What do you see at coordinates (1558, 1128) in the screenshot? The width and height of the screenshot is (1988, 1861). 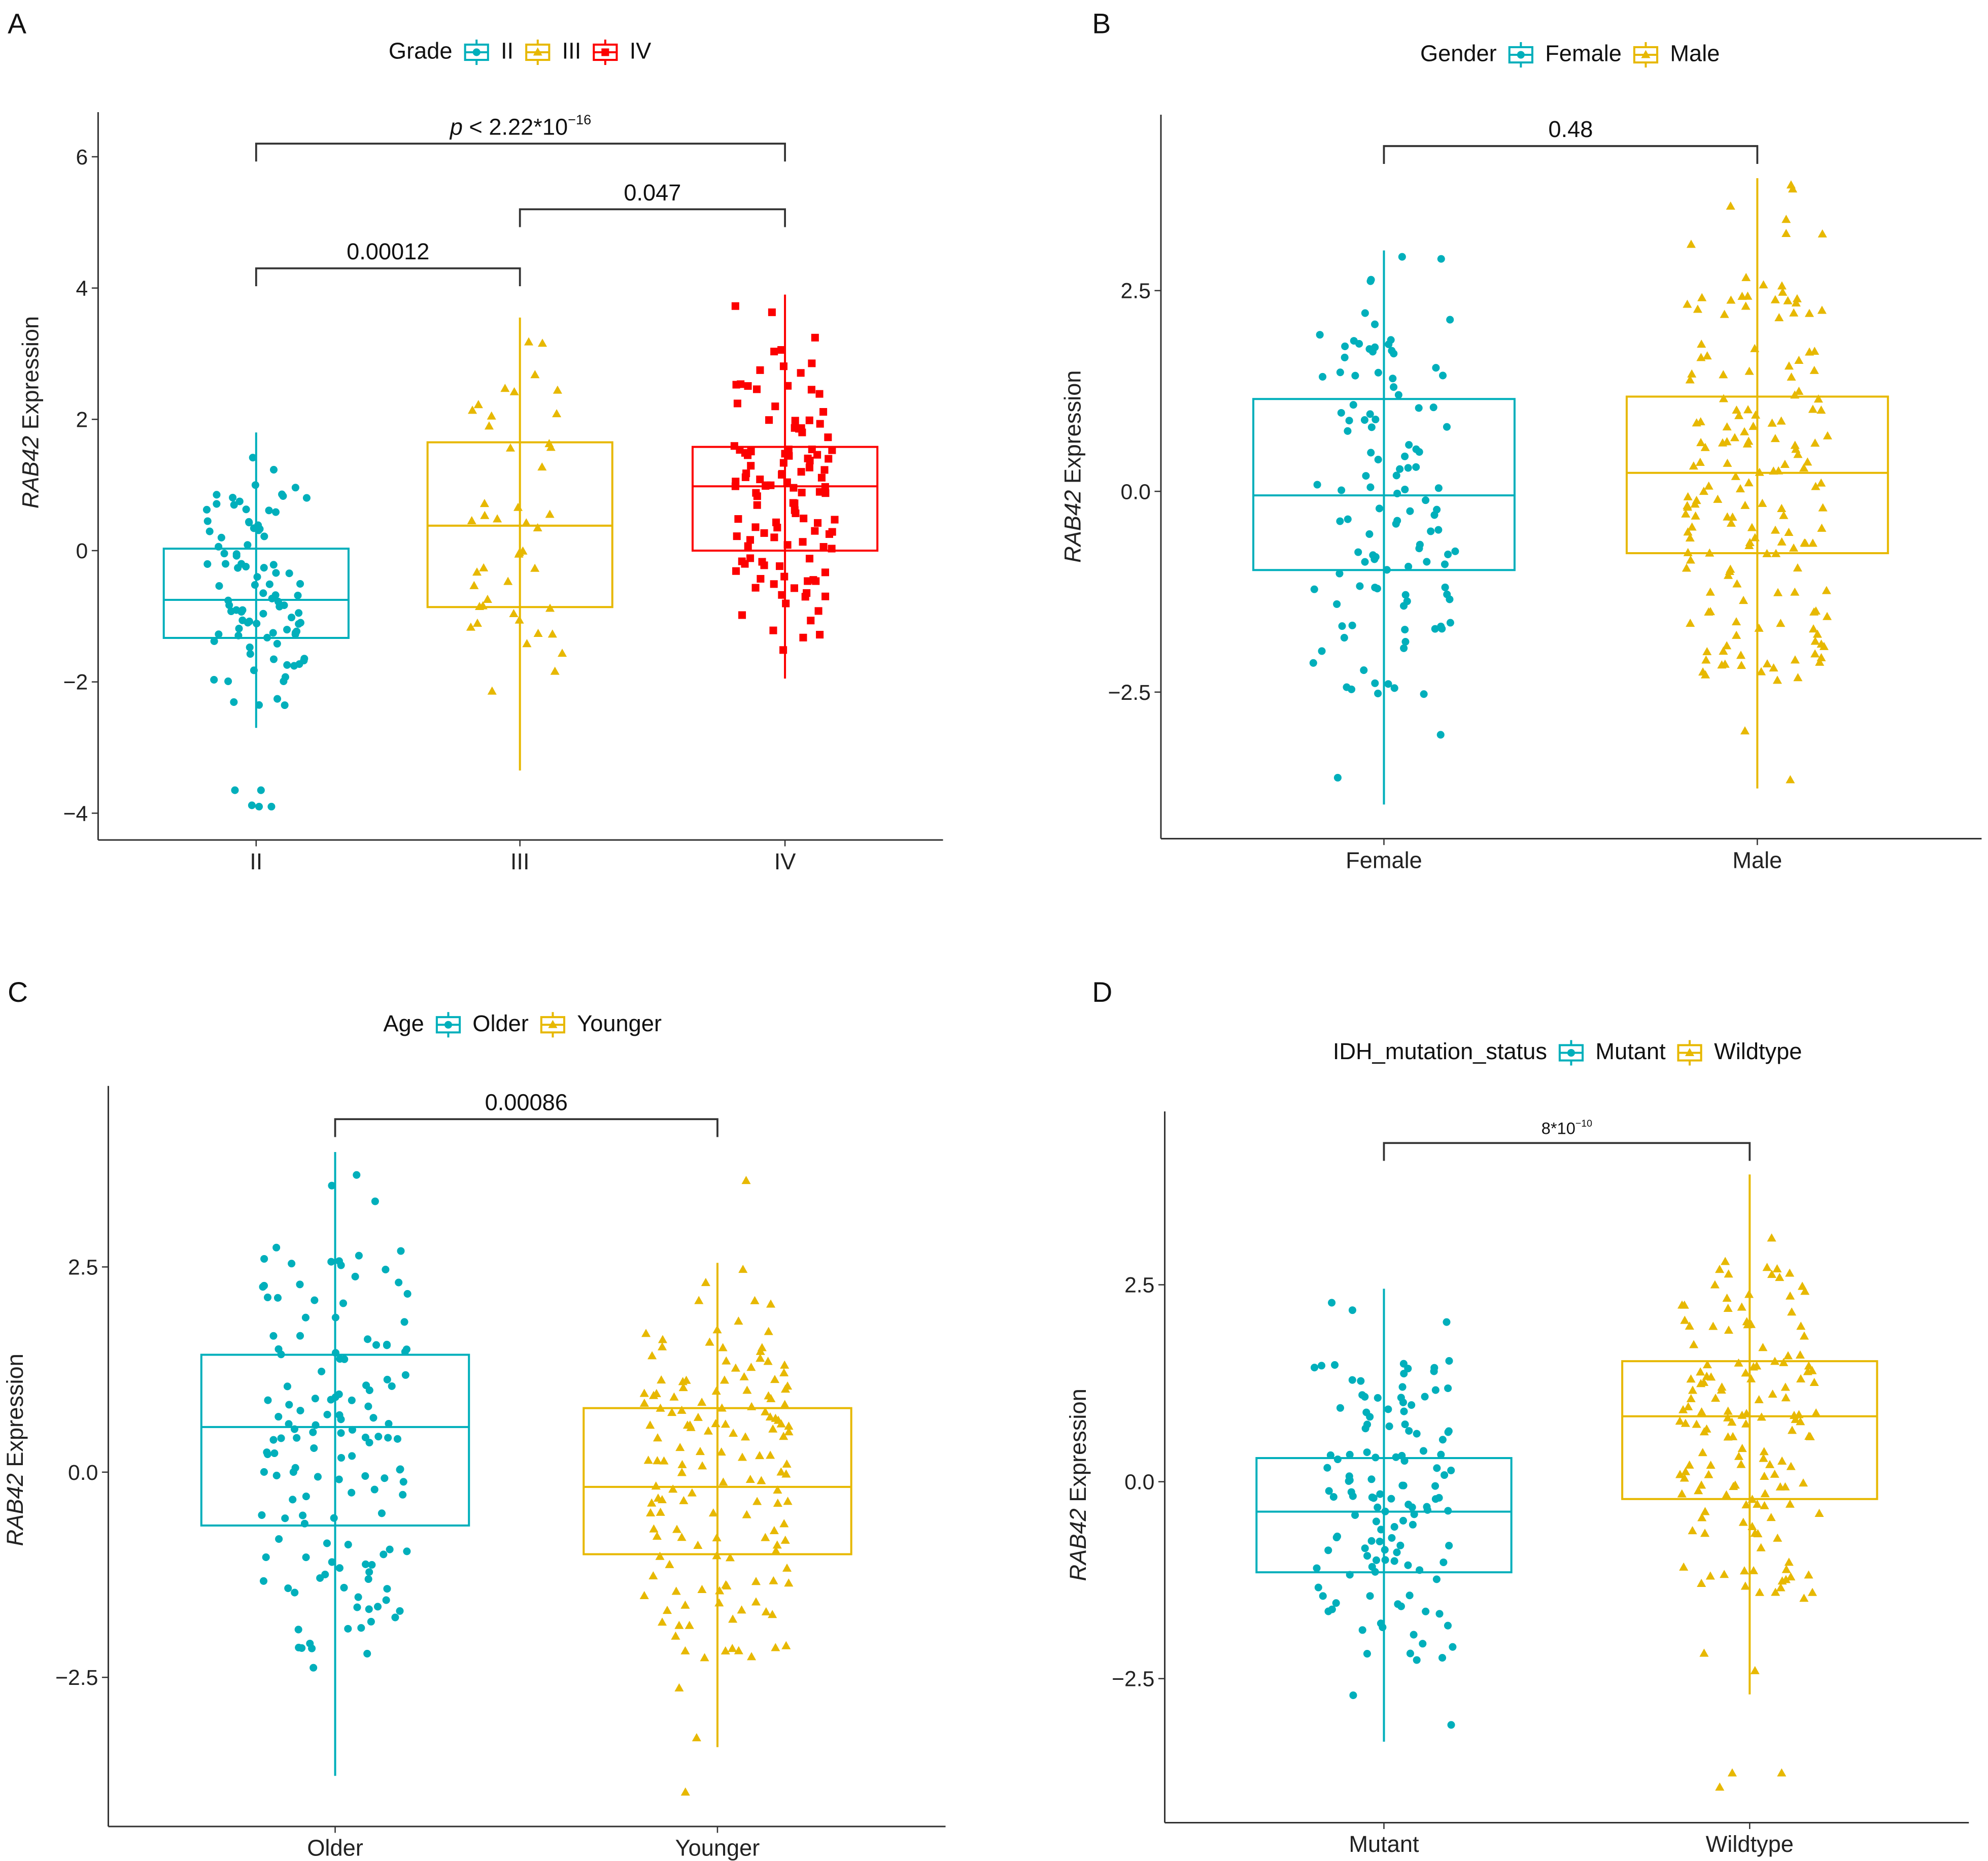 I see `p-value-text: 8*10` at bounding box center [1558, 1128].